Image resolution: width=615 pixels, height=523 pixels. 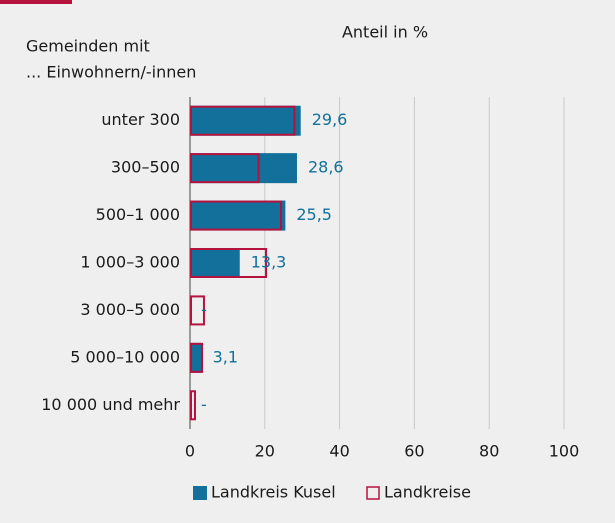 I want to click on value-label: 28,6, so click(x=326, y=167).